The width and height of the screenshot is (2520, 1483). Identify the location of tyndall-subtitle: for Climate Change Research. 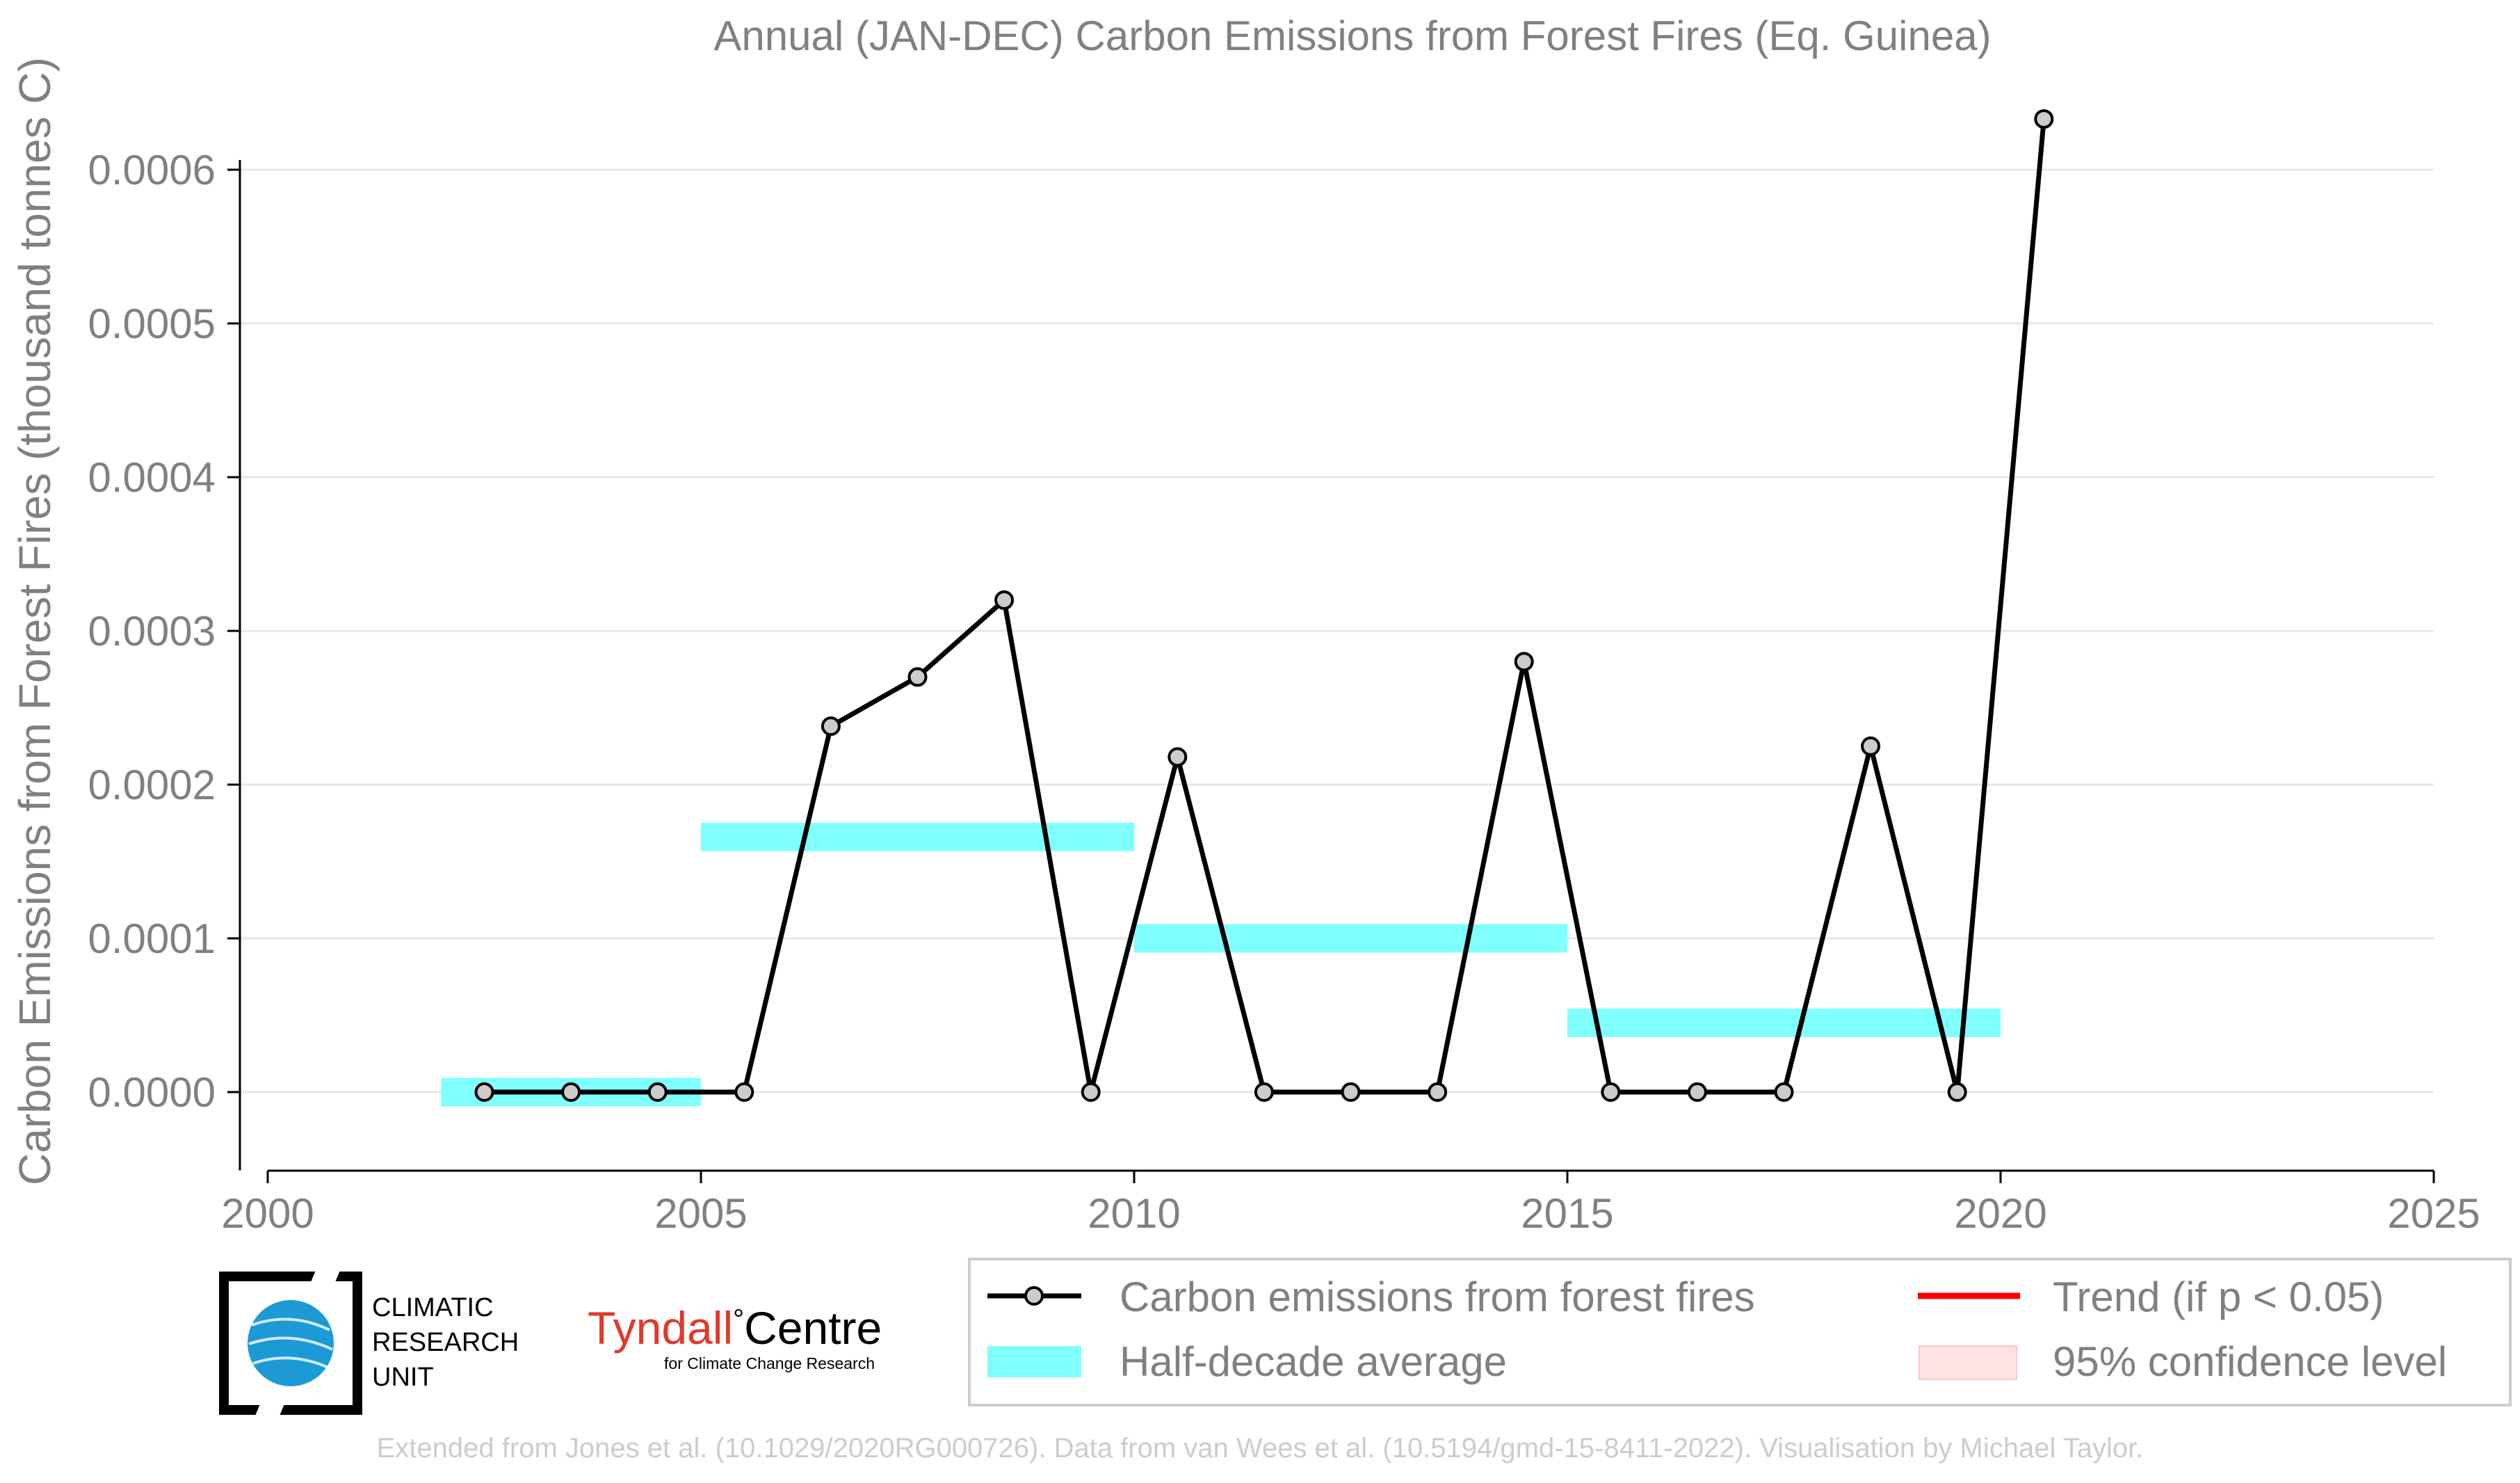
(769, 1363).